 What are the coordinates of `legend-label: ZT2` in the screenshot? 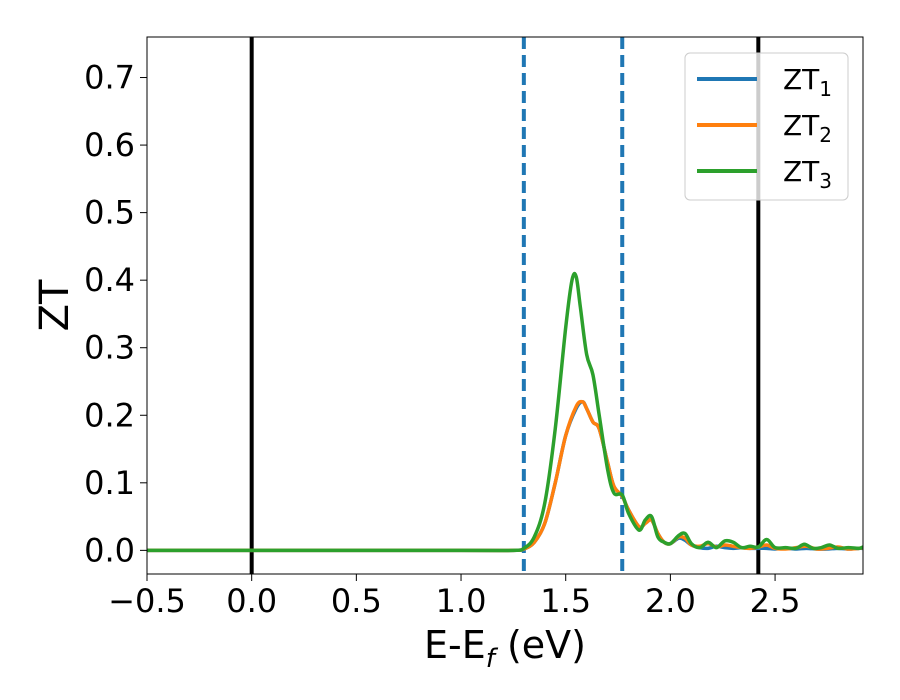 It's located at (807, 128).